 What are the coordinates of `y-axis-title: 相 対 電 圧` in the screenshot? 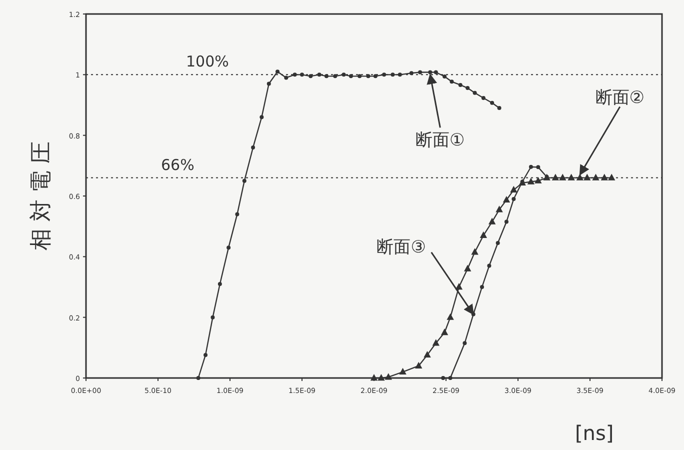 It's located at (41, 196).